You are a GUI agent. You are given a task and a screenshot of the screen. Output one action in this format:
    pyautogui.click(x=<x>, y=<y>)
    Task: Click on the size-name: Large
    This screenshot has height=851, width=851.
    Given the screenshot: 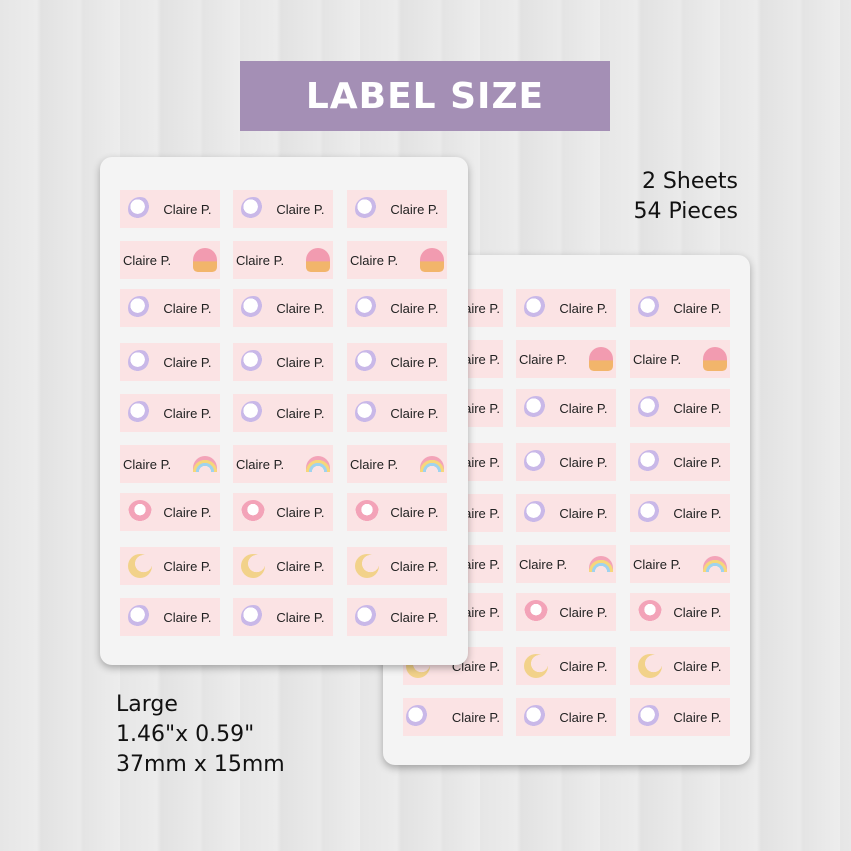 What is the action you would take?
    pyautogui.click(x=147, y=704)
    